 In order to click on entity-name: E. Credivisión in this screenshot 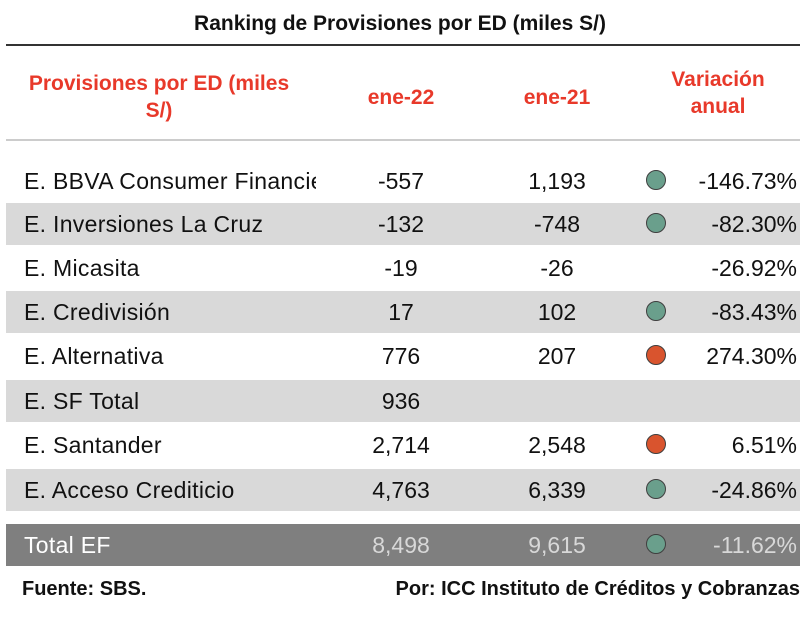, I will do `click(97, 312)`.